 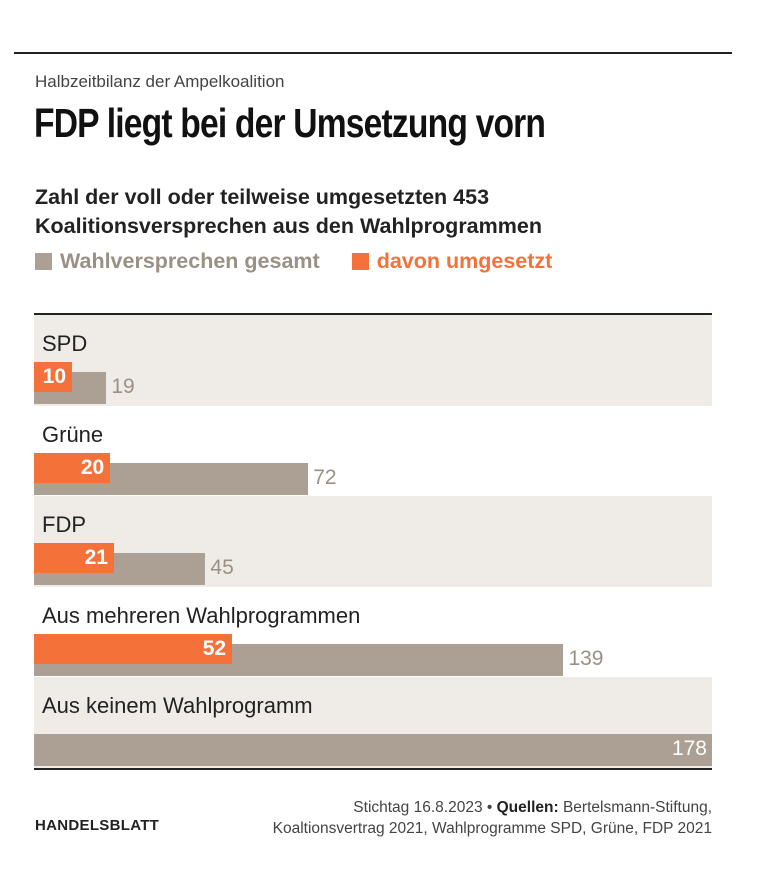 What do you see at coordinates (373, 451) in the screenshot?
I see `chart-row: Grüne 72 20` at bounding box center [373, 451].